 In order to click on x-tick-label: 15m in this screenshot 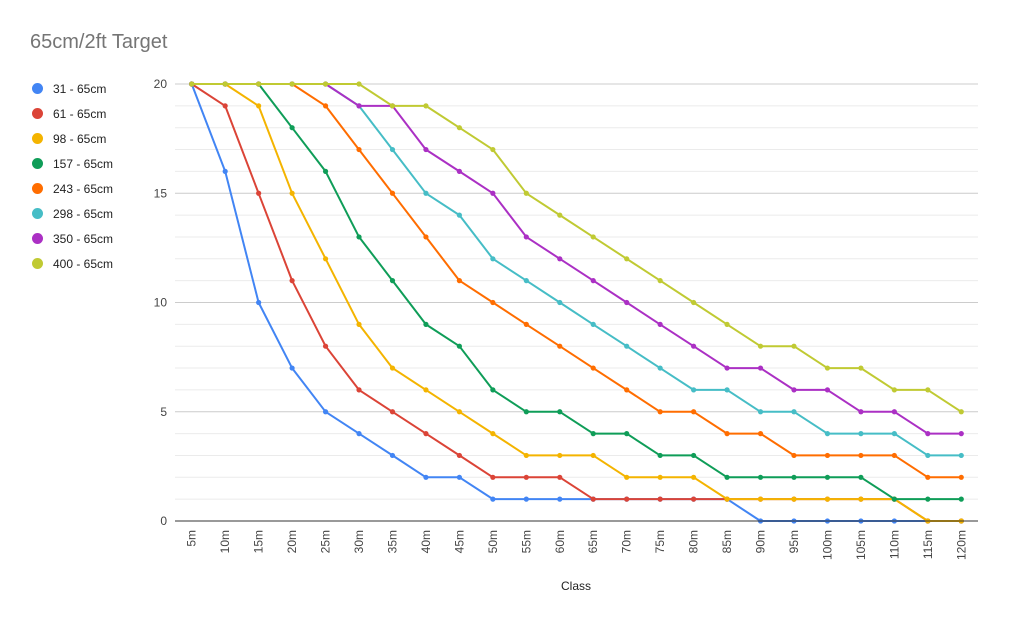, I will do `click(259, 541)`.